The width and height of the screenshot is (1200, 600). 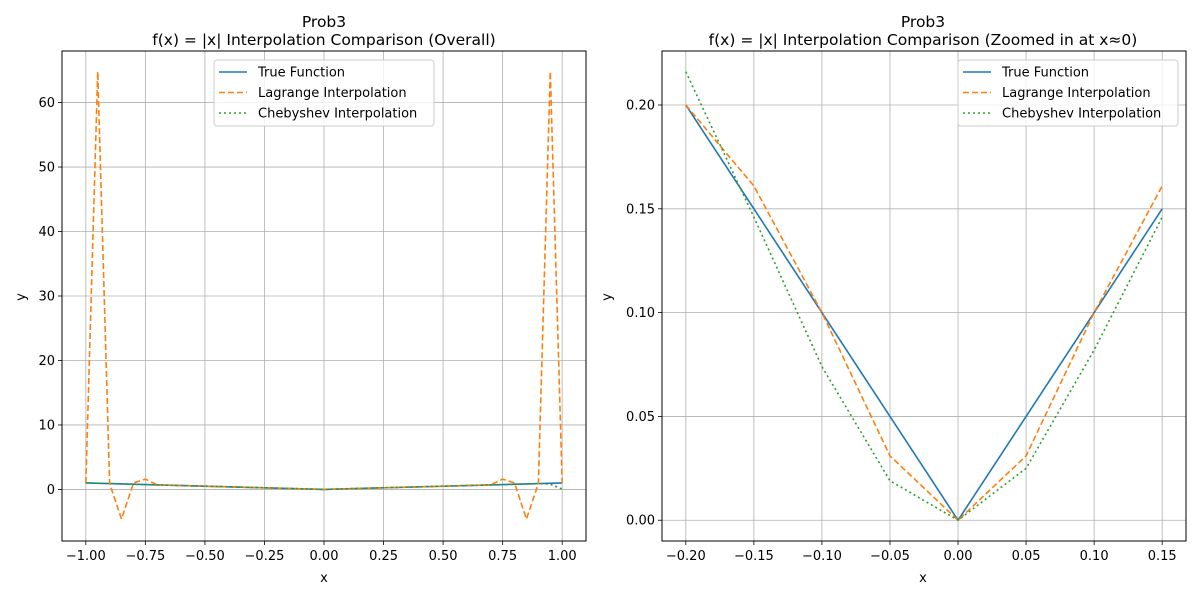 What do you see at coordinates (324, 578) in the screenshot?
I see `overall-chart-x-axis-label: x` at bounding box center [324, 578].